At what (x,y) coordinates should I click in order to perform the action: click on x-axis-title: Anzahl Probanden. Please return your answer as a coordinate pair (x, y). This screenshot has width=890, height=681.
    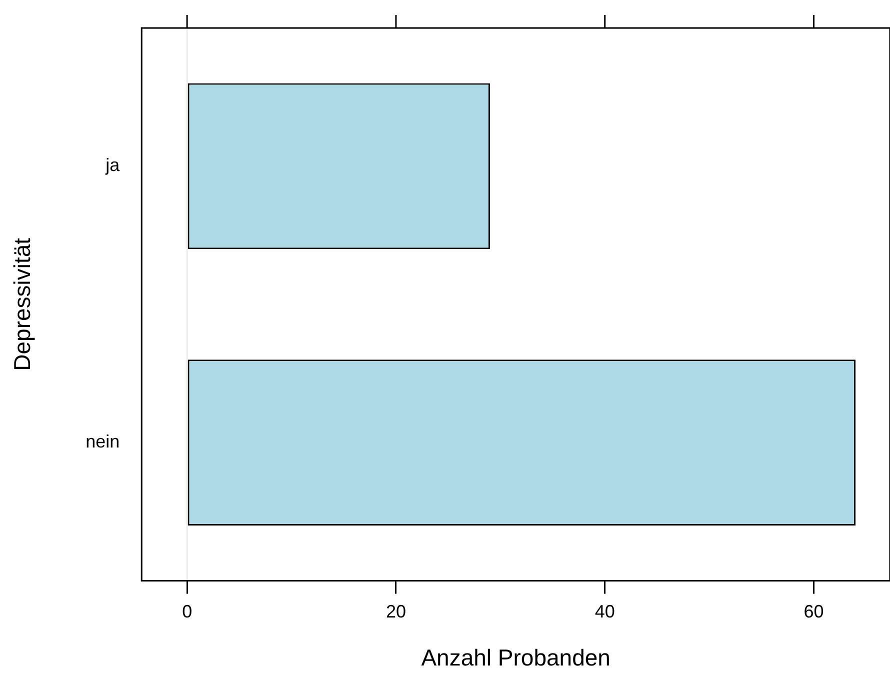
    Looking at the image, I should click on (515, 657).